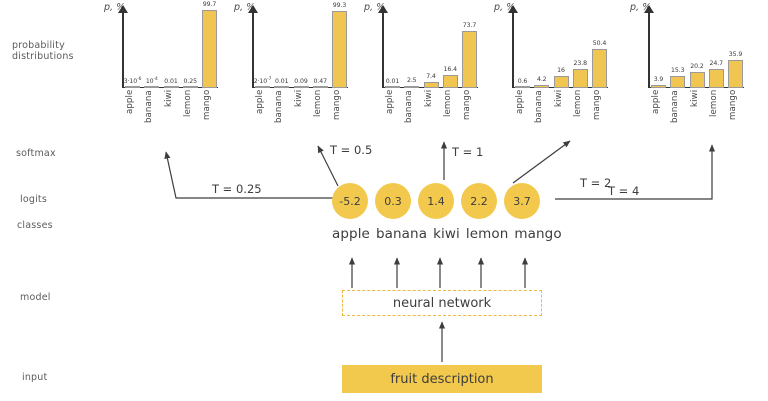 The height and width of the screenshot is (401, 768). Describe the element at coordinates (132, 80) in the screenshot. I see `bar-value-label: 3·10⁻⁶` at that location.